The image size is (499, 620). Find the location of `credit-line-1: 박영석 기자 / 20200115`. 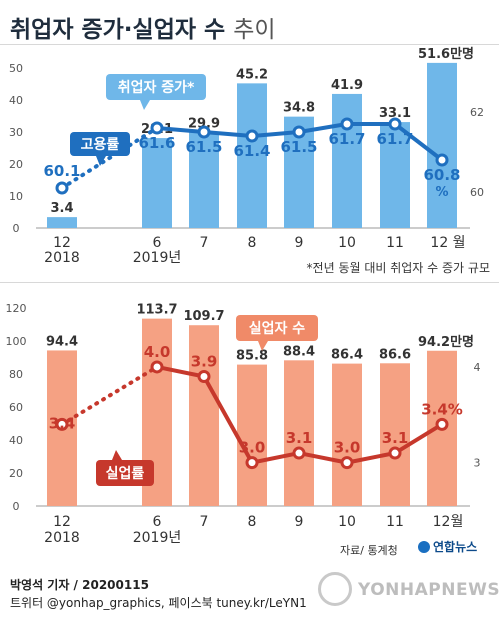

credit-line-1: 박영석 기자 / 20200115 is located at coordinates (79, 585).